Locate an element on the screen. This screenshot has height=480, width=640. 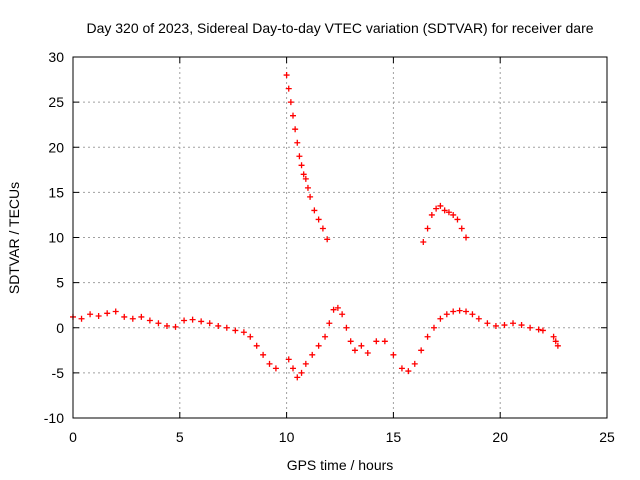
x-axis-label: GPS time / hours is located at coordinates (340, 465).